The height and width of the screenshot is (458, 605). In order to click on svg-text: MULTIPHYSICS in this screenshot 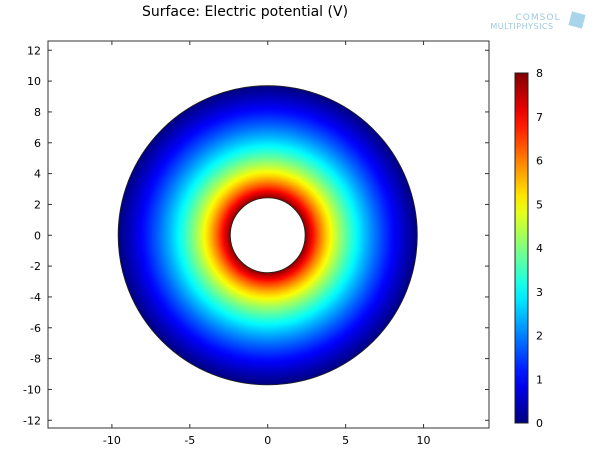, I will do `click(521, 26)`.